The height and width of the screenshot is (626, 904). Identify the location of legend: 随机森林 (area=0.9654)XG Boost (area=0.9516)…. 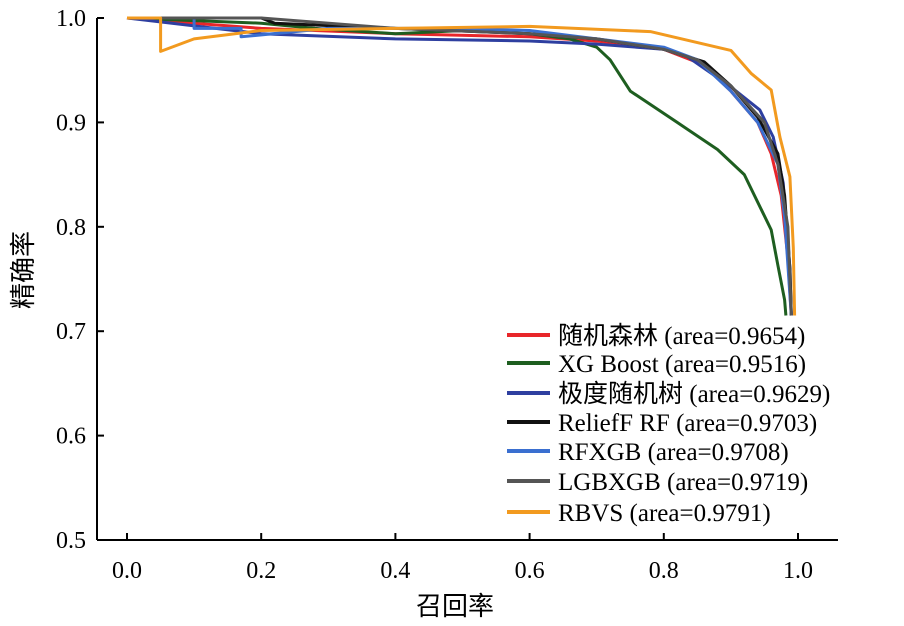
(668, 424).